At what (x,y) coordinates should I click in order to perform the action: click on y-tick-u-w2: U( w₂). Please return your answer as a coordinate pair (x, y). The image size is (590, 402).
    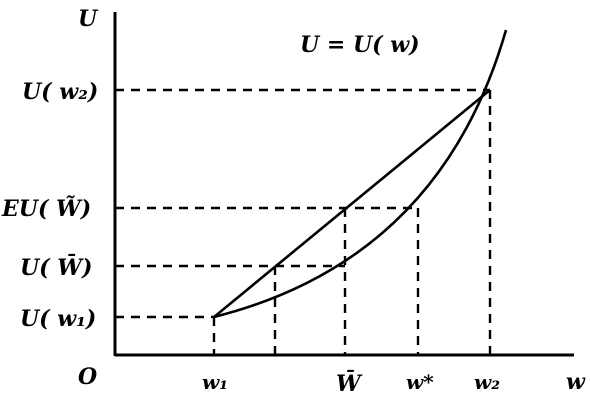
    Looking at the image, I should click on (60, 92).